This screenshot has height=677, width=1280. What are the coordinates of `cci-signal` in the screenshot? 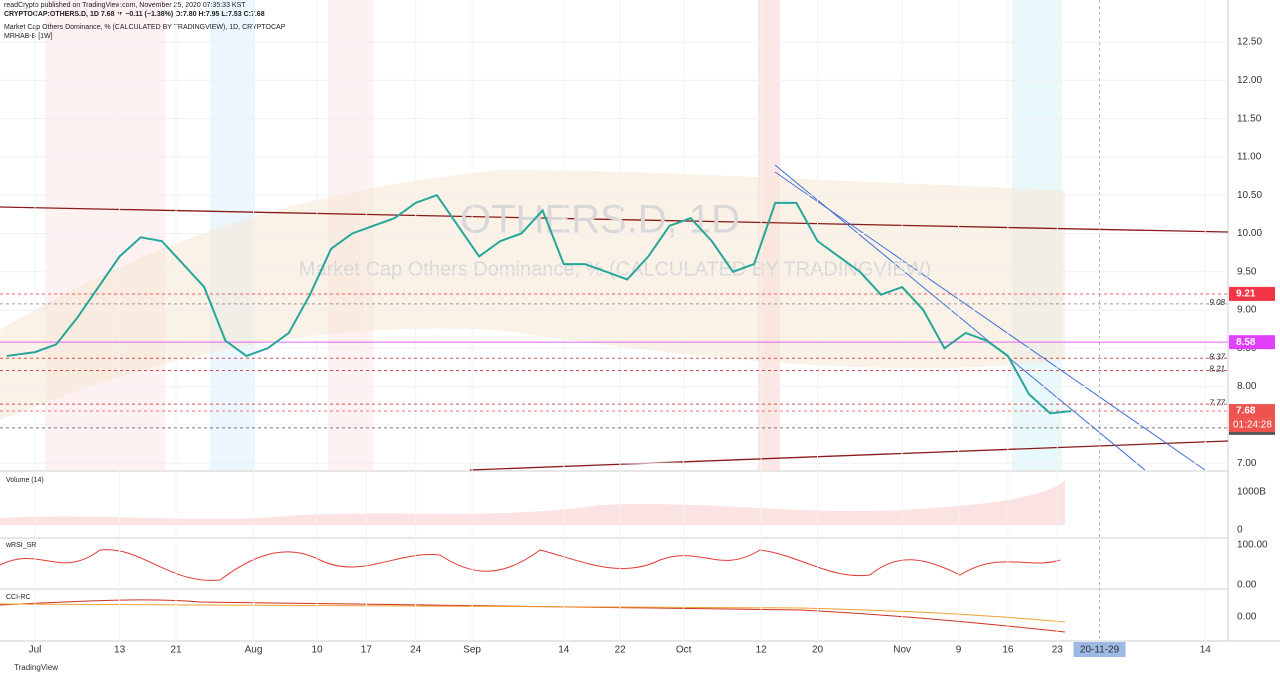 It's located at (533, 613).